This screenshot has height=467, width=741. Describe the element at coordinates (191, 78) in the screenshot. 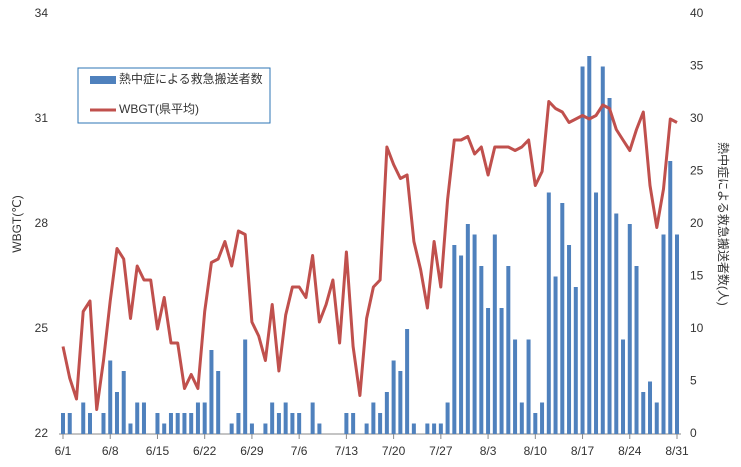

I see `legend-label: 熱中症による救急搬送者数` at that location.